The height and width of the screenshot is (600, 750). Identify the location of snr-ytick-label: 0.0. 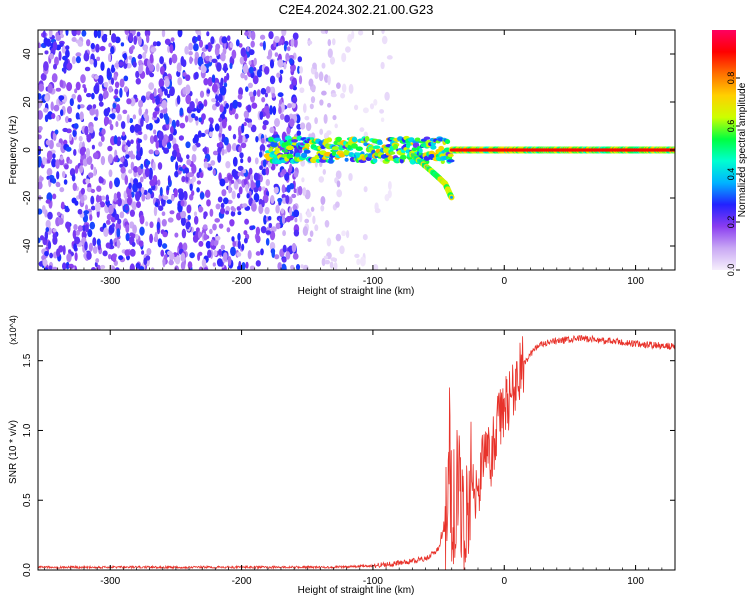
(27, 570).